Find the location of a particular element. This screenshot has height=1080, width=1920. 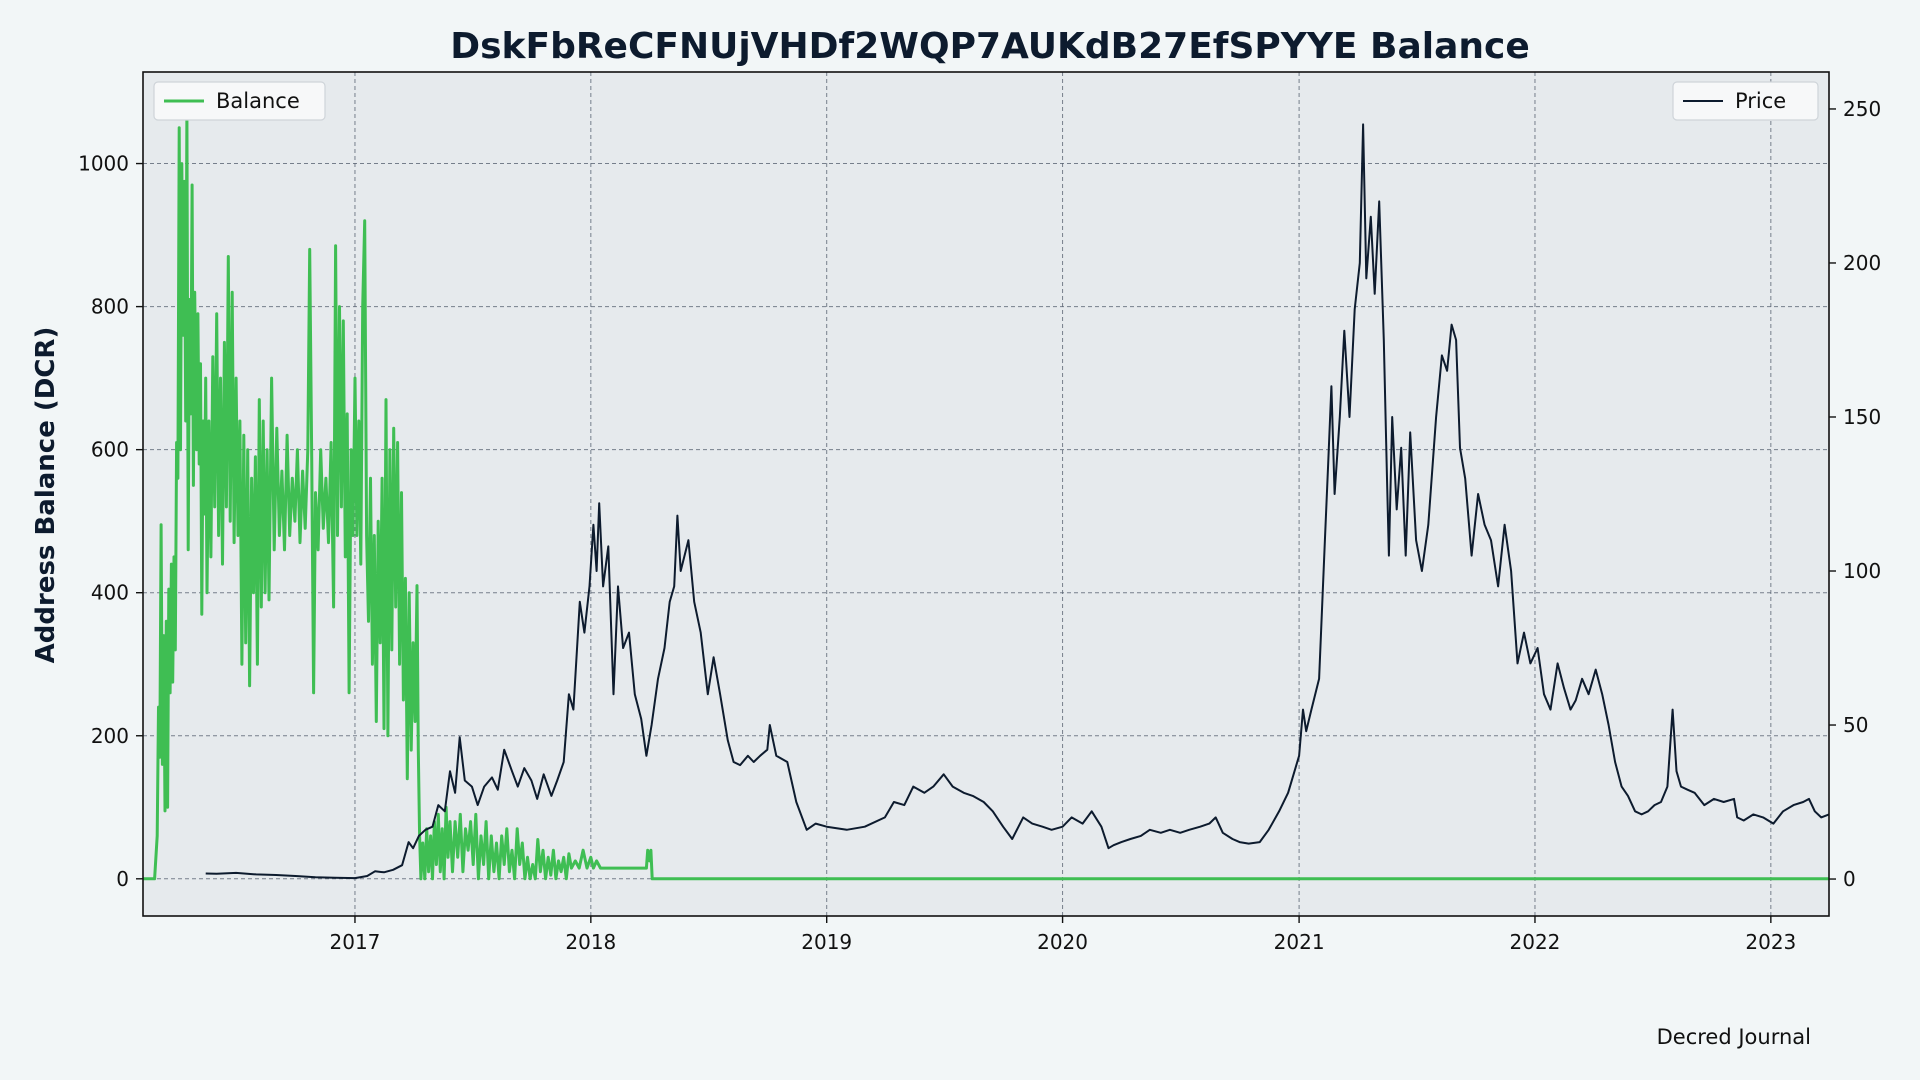

x-tick-label: 2021 is located at coordinates (1299, 942).